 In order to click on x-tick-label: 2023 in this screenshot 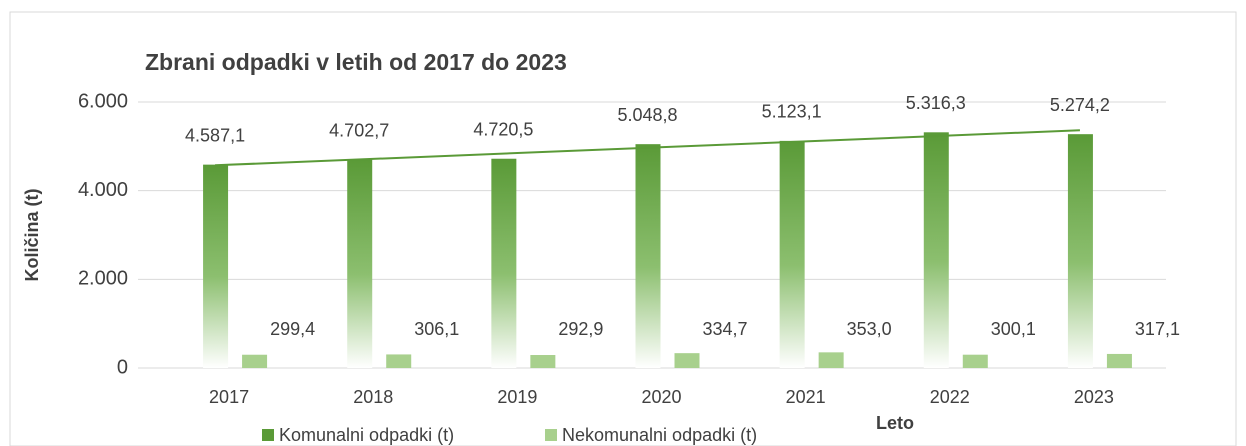, I will do `click(1094, 397)`.